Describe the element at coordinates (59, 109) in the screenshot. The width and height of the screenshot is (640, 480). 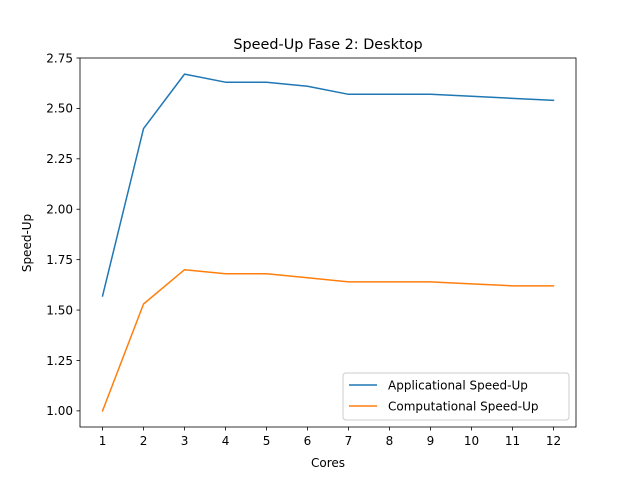
I see `y-tick-label: 2.50` at that location.